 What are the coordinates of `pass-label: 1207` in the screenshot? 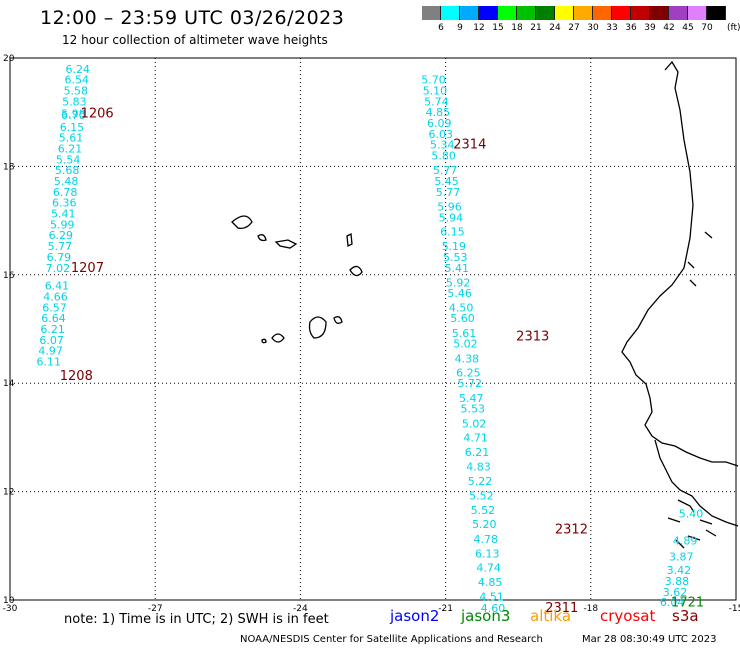 It's located at (87, 268).